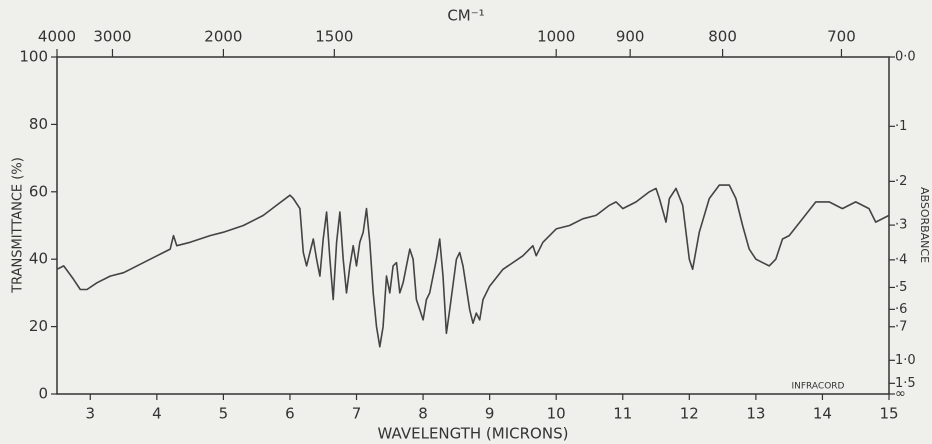  Describe the element at coordinates (490, 414) in the screenshot. I see `x-tick-label: 9` at that location.